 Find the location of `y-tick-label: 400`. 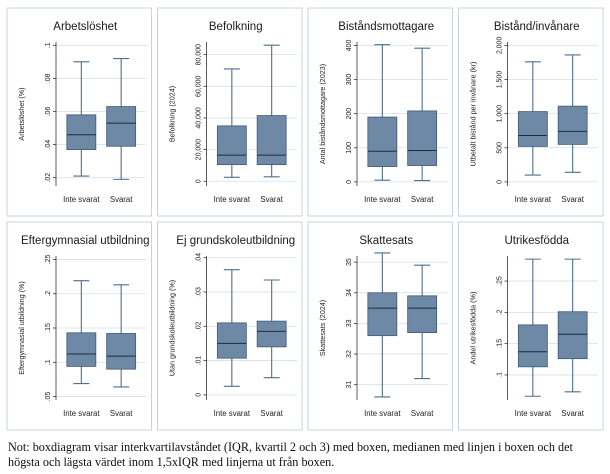

y-tick-label: 400 is located at coordinates (349, 45).